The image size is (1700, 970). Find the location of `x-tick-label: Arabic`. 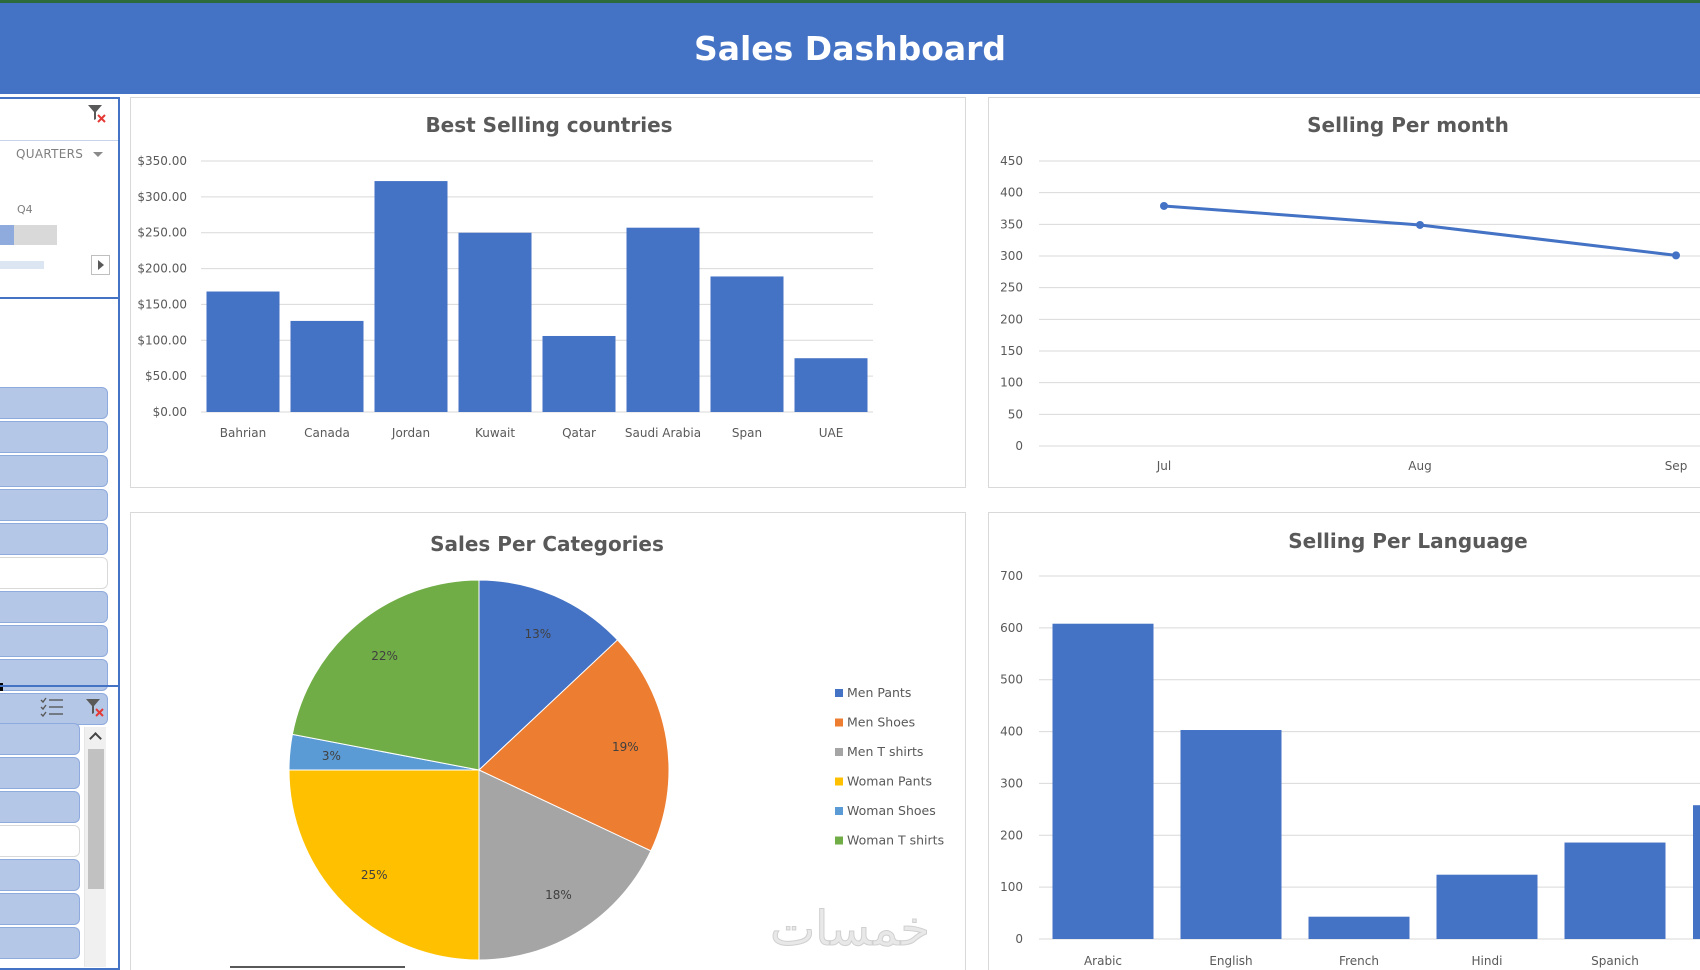

x-tick-label: Arabic is located at coordinates (1103, 961).